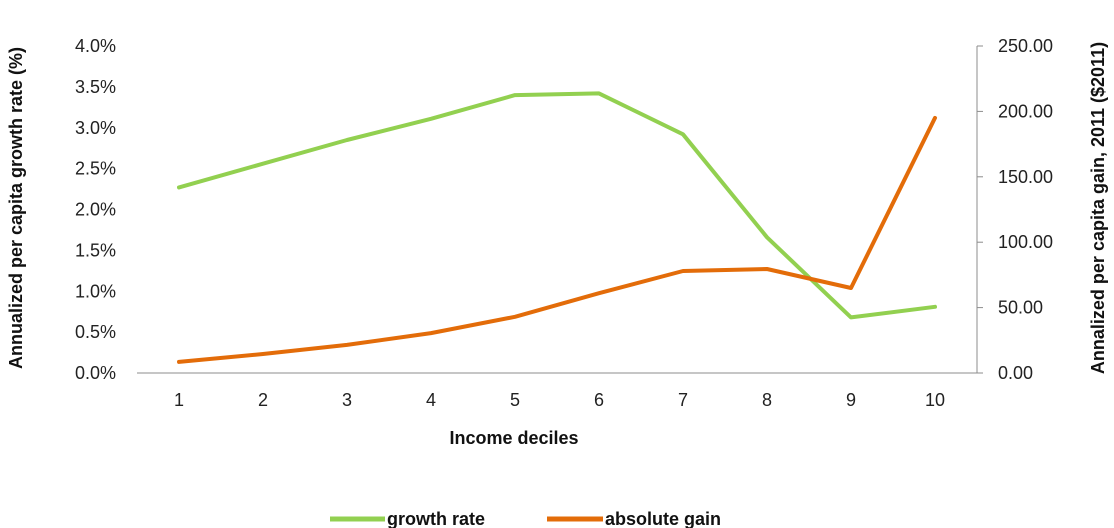 The width and height of the screenshot is (1114, 528). Describe the element at coordinates (95, 128) in the screenshot. I see `y-left-tick-label: 3.0%` at that location.